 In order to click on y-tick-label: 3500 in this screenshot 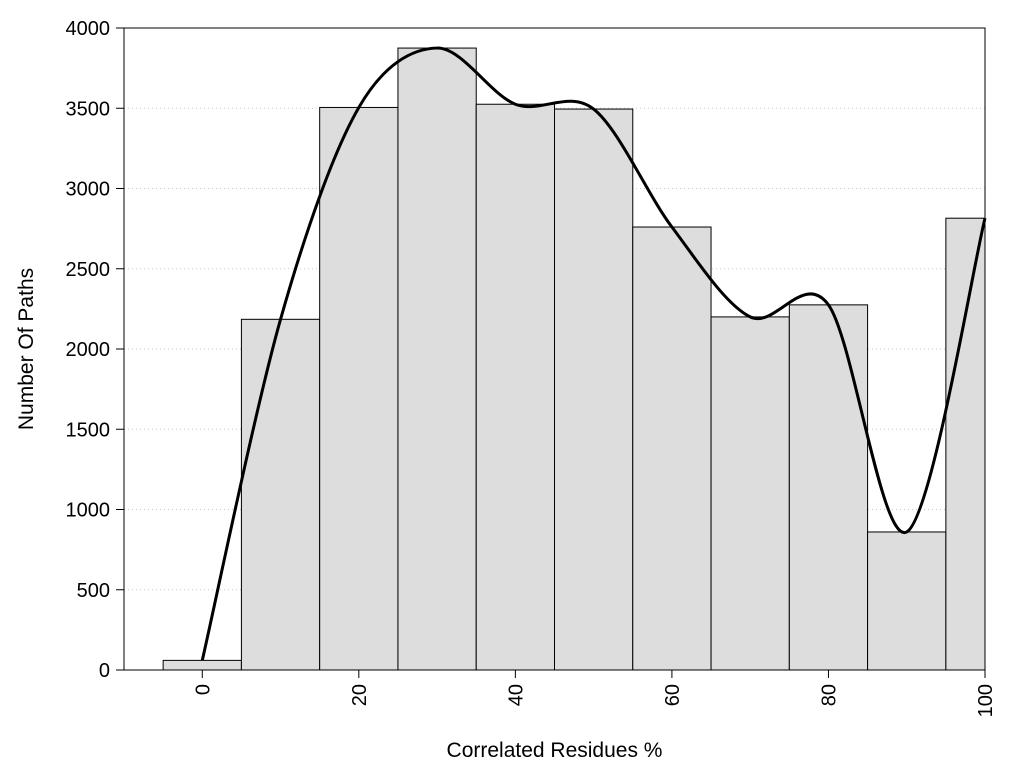, I will do `click(88, 109)`.